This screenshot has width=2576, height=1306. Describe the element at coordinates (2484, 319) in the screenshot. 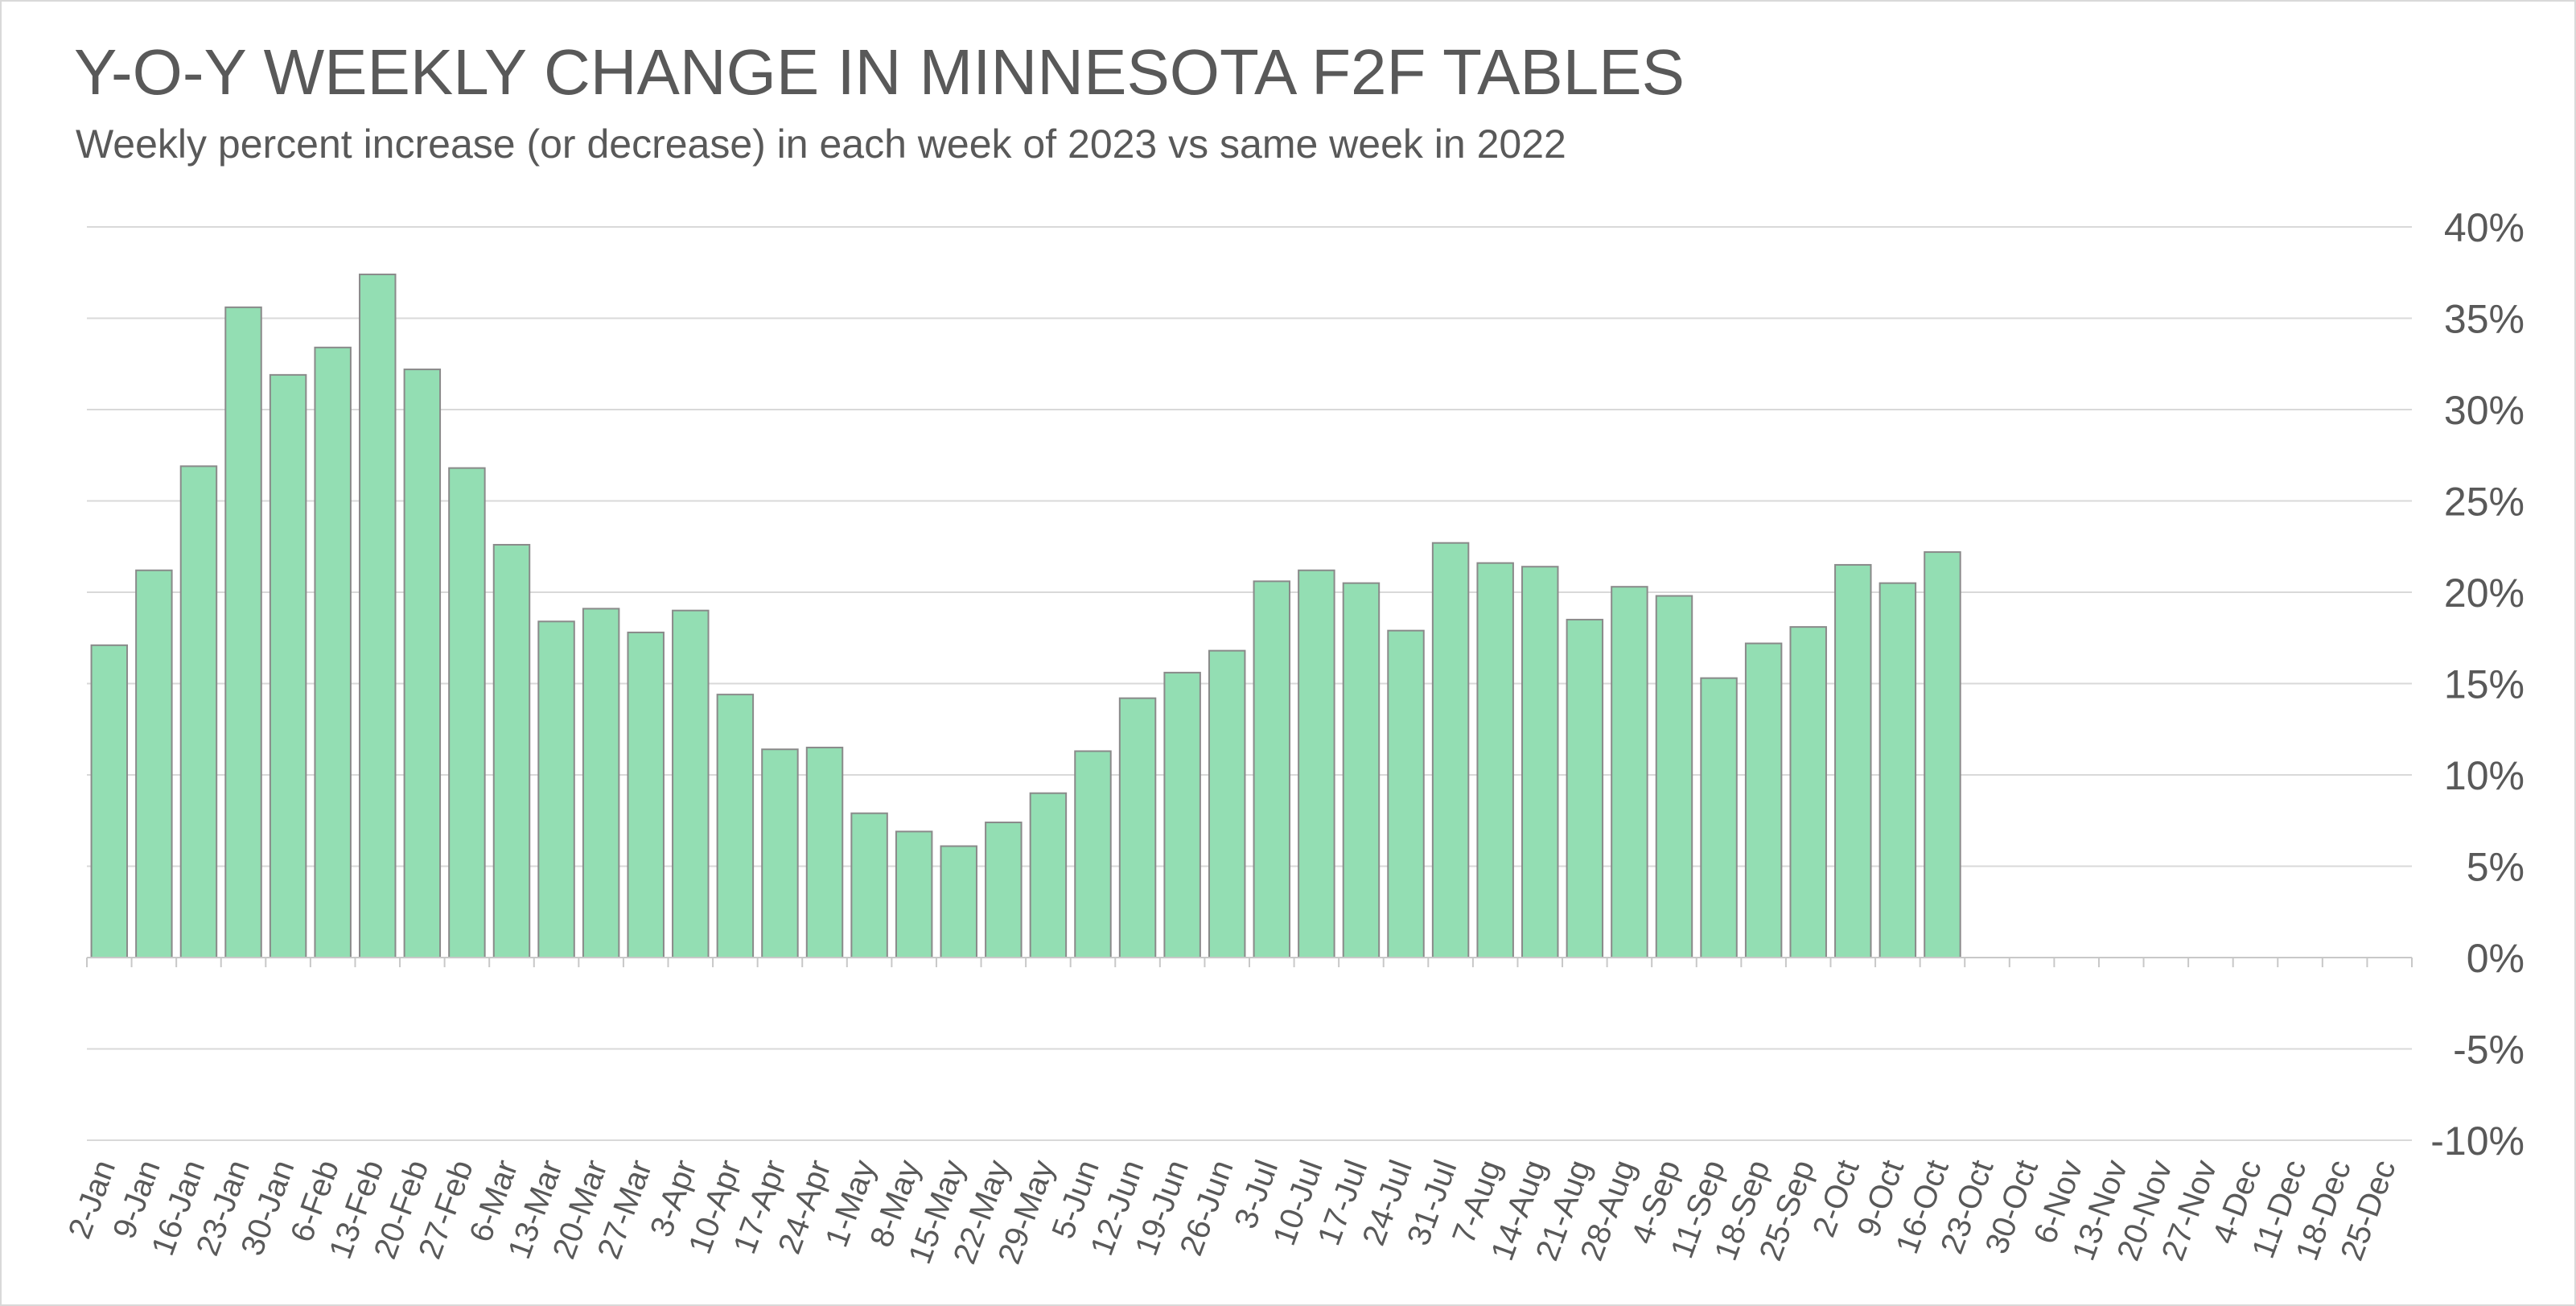

I see `y-tick-label: 35%` at that location.